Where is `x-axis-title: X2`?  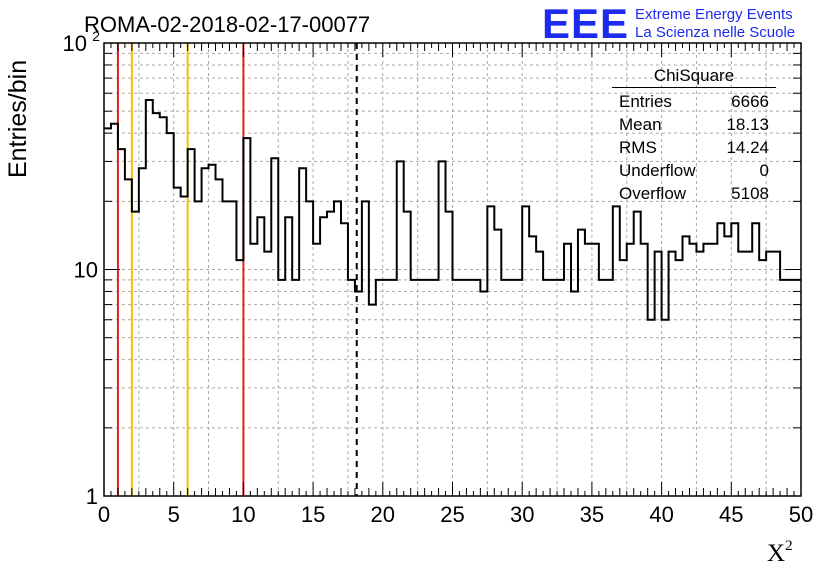
x-axis-title: X2 is located at coordinates (780, 553).